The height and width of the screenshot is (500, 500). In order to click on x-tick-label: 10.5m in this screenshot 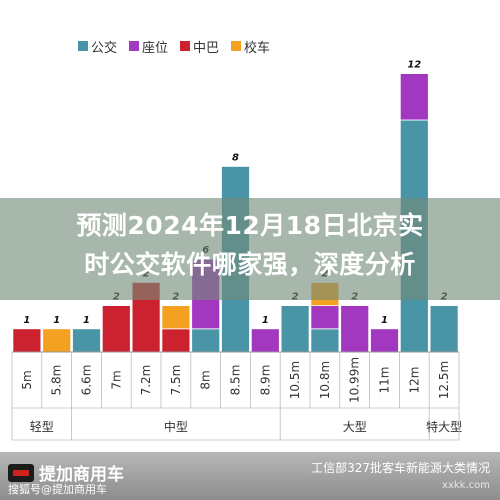, I will do `click(295, 380)`.